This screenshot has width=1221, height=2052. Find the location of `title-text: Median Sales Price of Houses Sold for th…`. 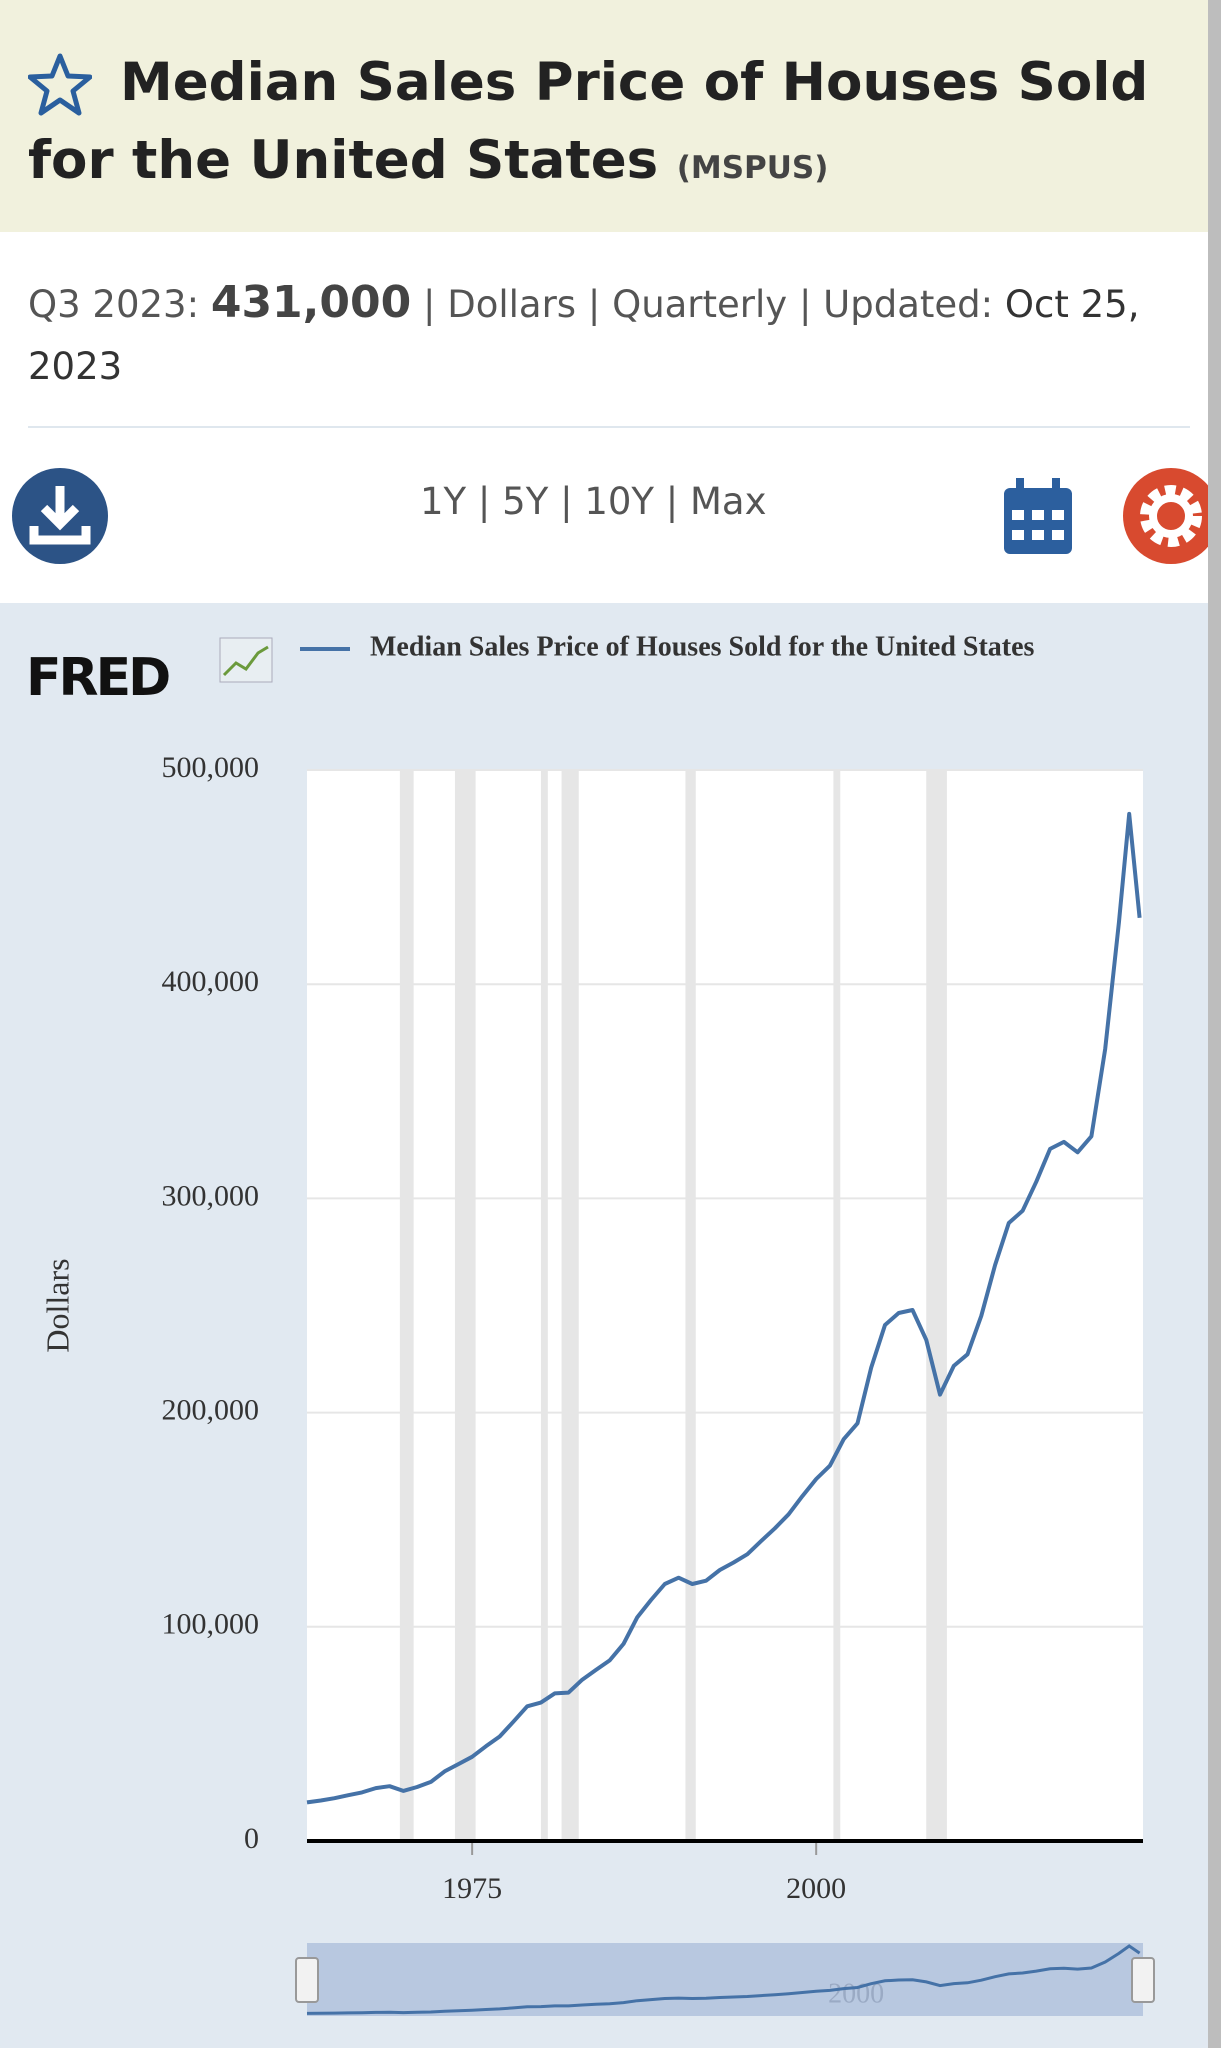

title-text: Median Sales Price of Houses Sold for th… is located at coordinates (588, 121).